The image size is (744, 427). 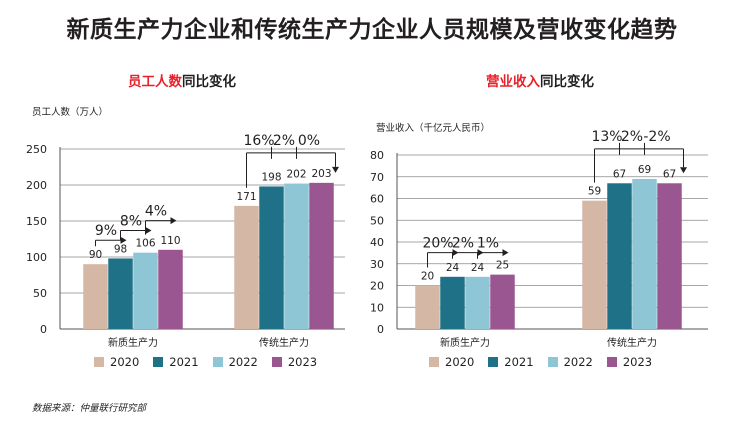 What do you see at coordinates (437, 244) in the screenshot?
I see `growth-label: 20%` at bounding box center [437, 244].